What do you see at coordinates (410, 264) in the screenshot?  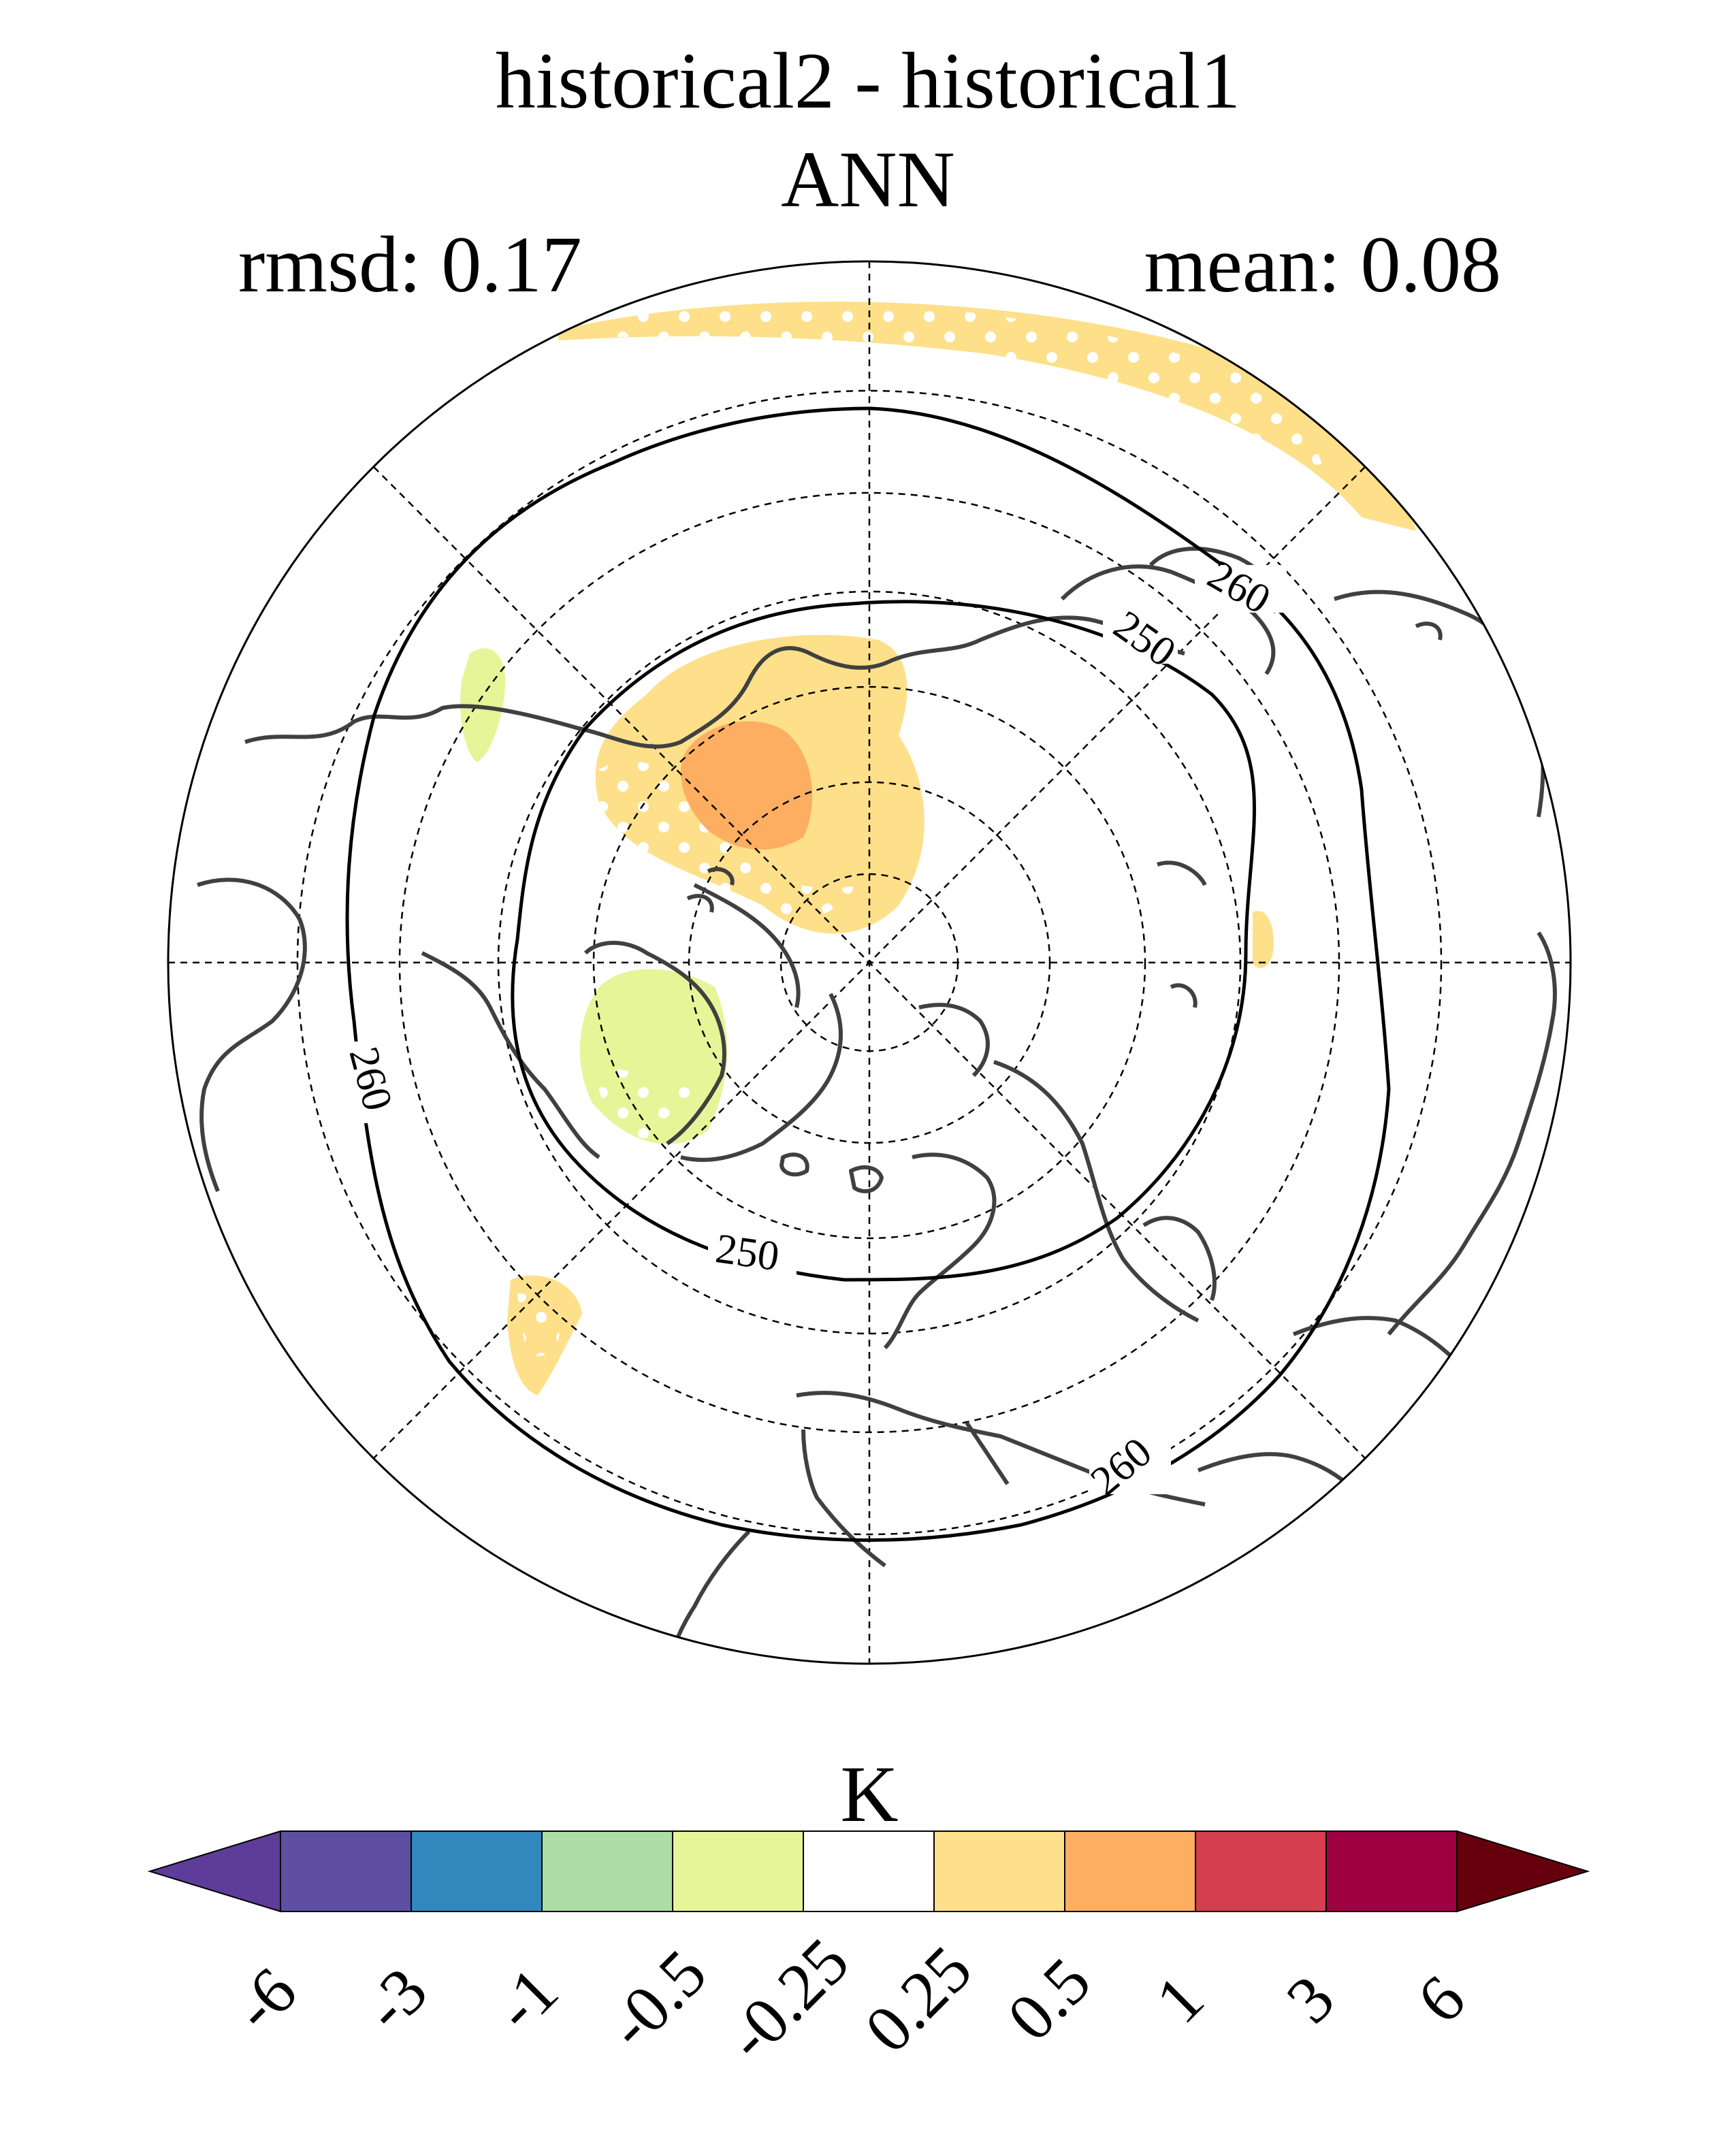 I see `rmsd-label: rmsd: 0.17` at bounding box center [410, 264].